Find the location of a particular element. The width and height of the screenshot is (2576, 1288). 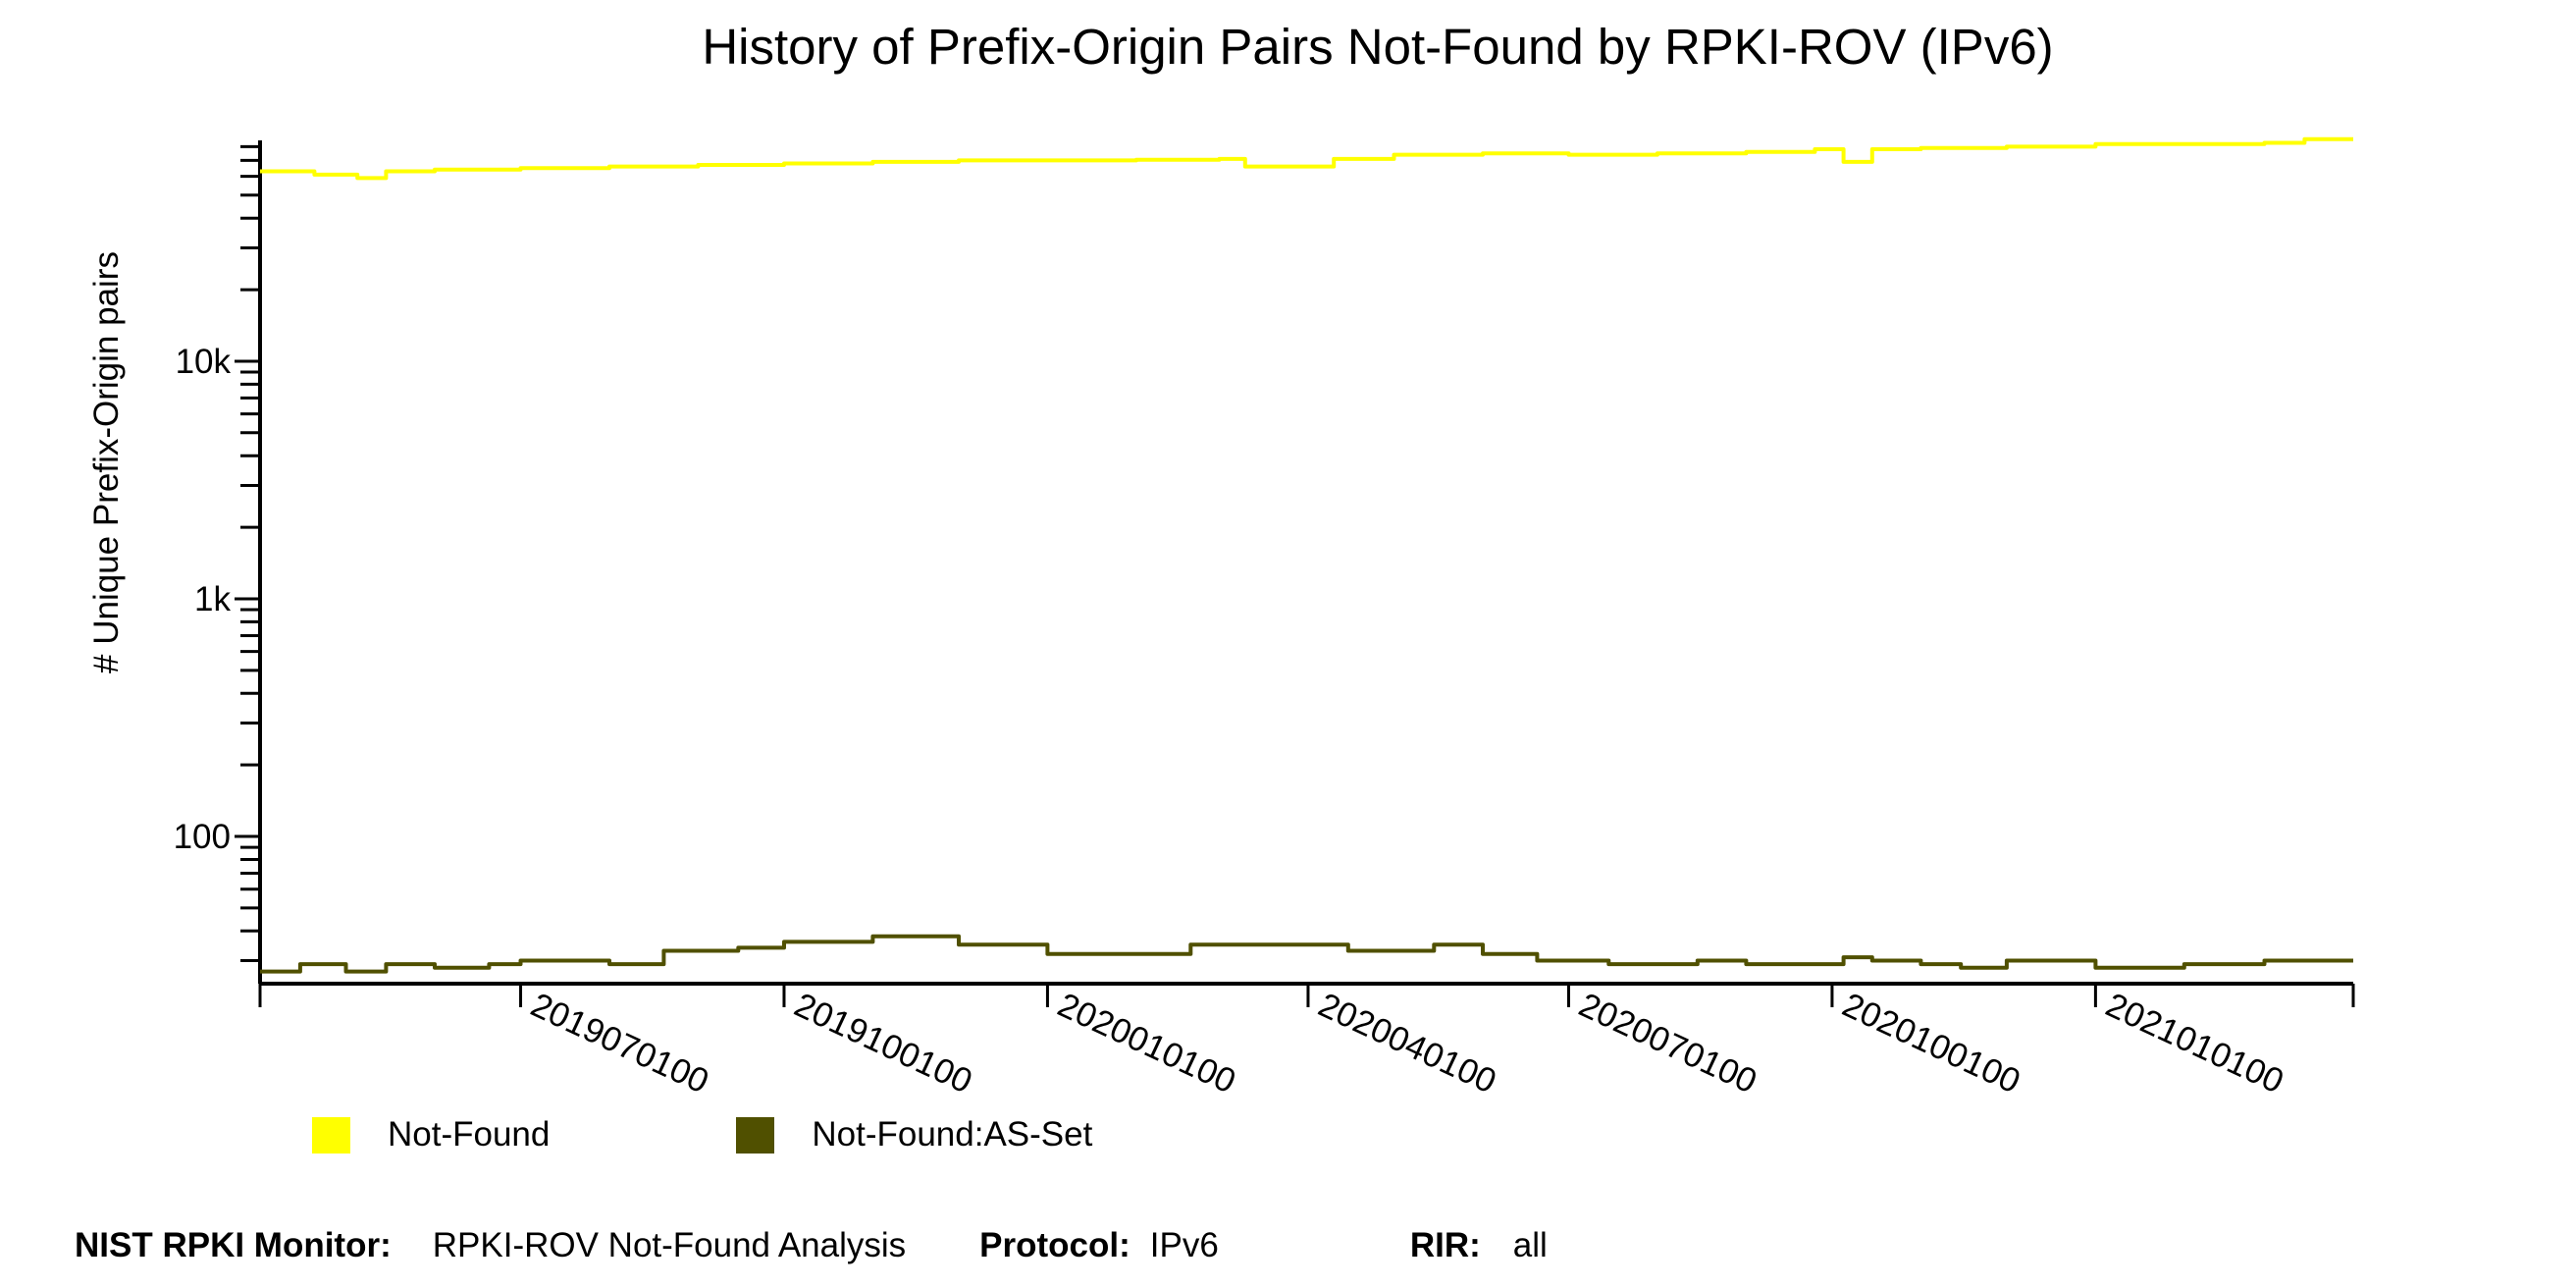

legend: Not-Found Not-Found:AS-Set is located at coordinates (795, 1134).